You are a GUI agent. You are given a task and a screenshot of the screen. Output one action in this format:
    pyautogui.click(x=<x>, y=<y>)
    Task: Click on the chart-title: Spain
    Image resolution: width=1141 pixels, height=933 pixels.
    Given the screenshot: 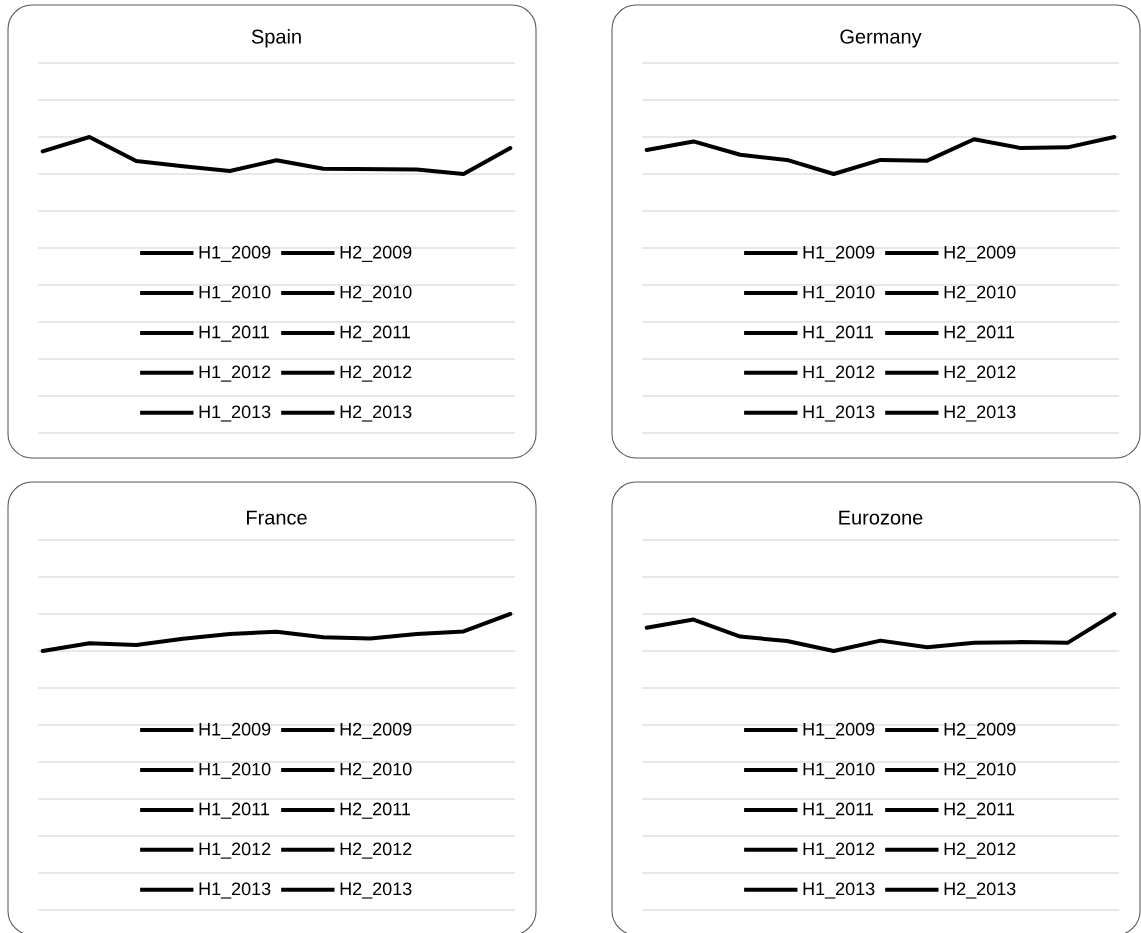 What is the action you would take?
    pyautogui.click(x=276, y=38)
    